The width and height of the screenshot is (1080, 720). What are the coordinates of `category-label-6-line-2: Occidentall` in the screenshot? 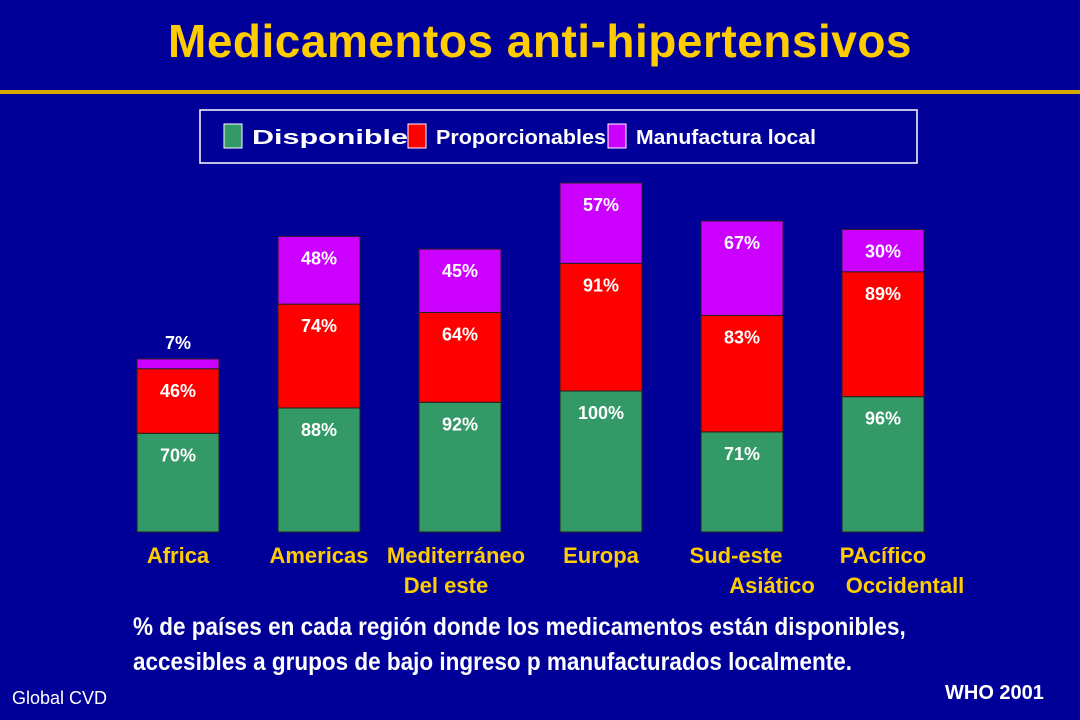 It's located at (905, 585).